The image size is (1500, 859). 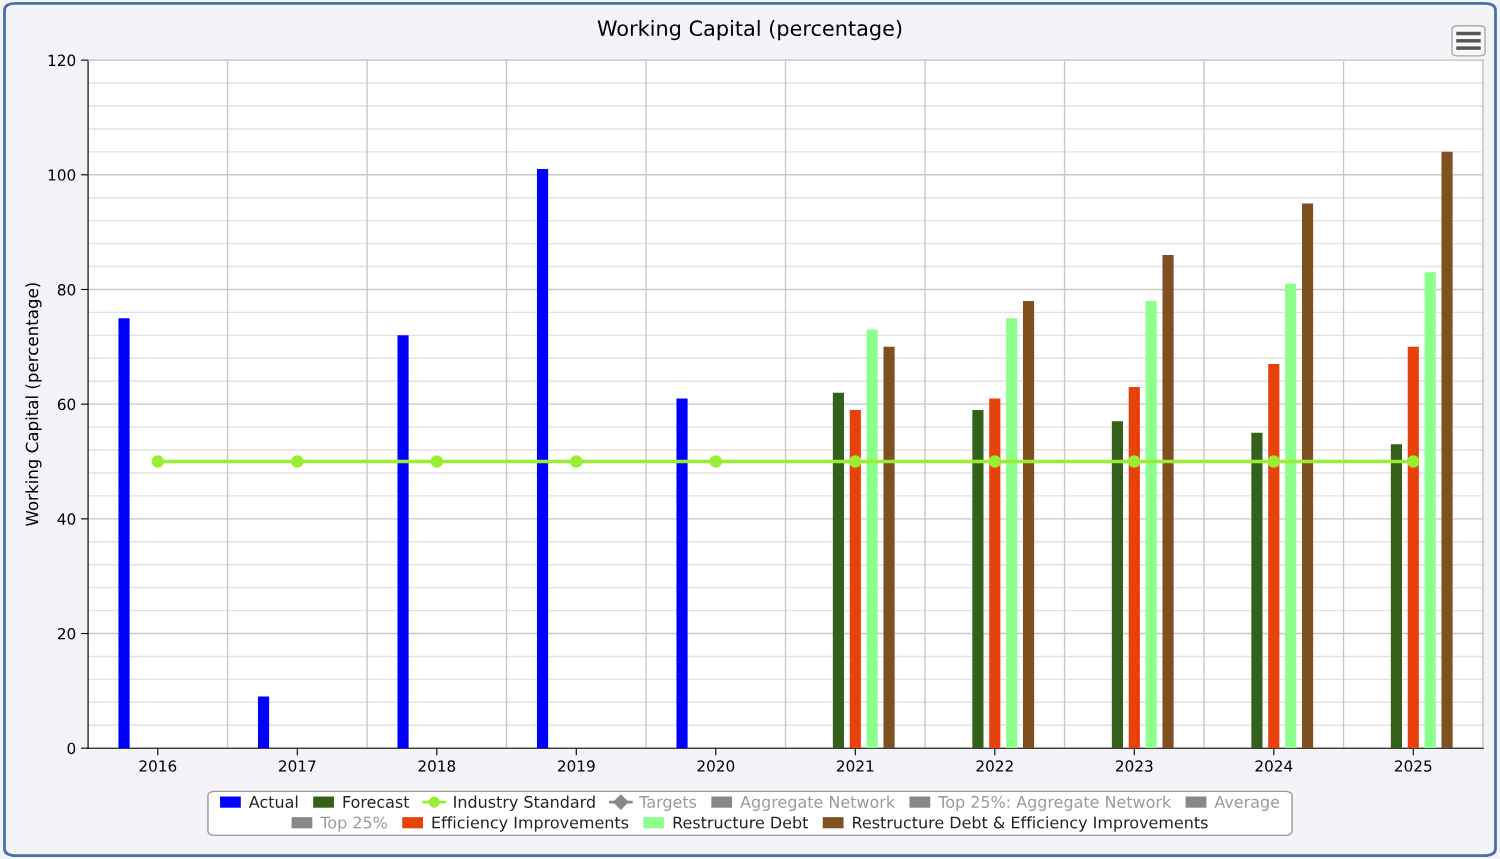 What do you see at coordinates (1134, 766) in the screenshot?
I see `x-tick-label: 2023` at bounding box center [1134, 766].